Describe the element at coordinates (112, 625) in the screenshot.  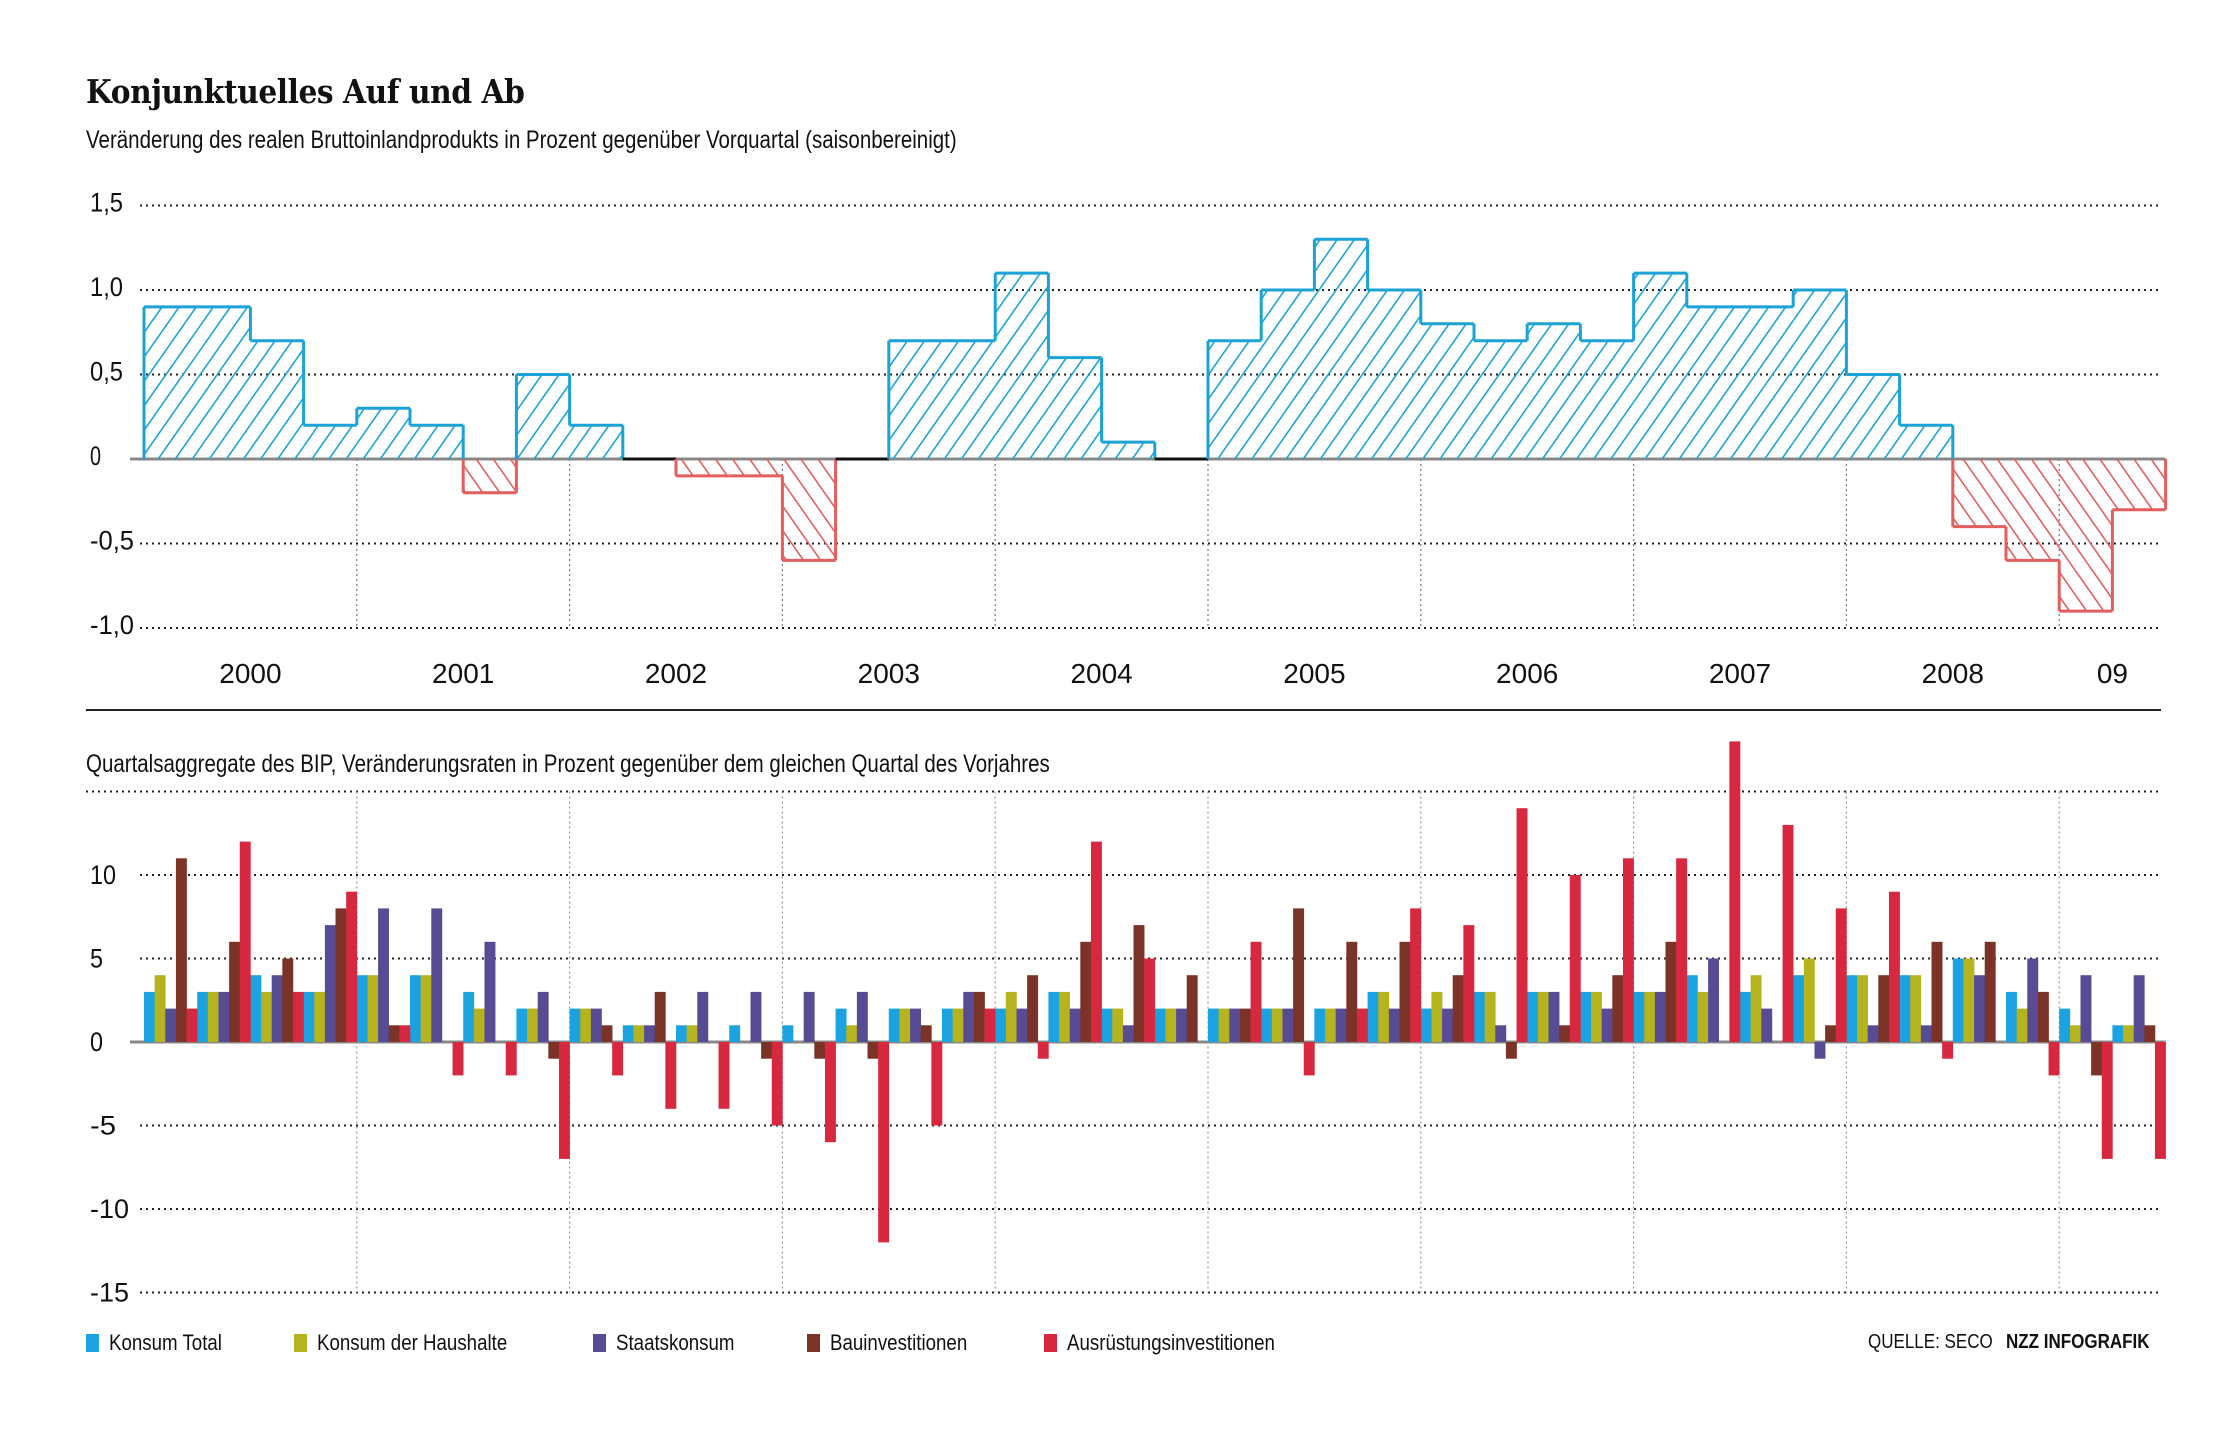
I see `y-tick-label: -1,0` at that location.